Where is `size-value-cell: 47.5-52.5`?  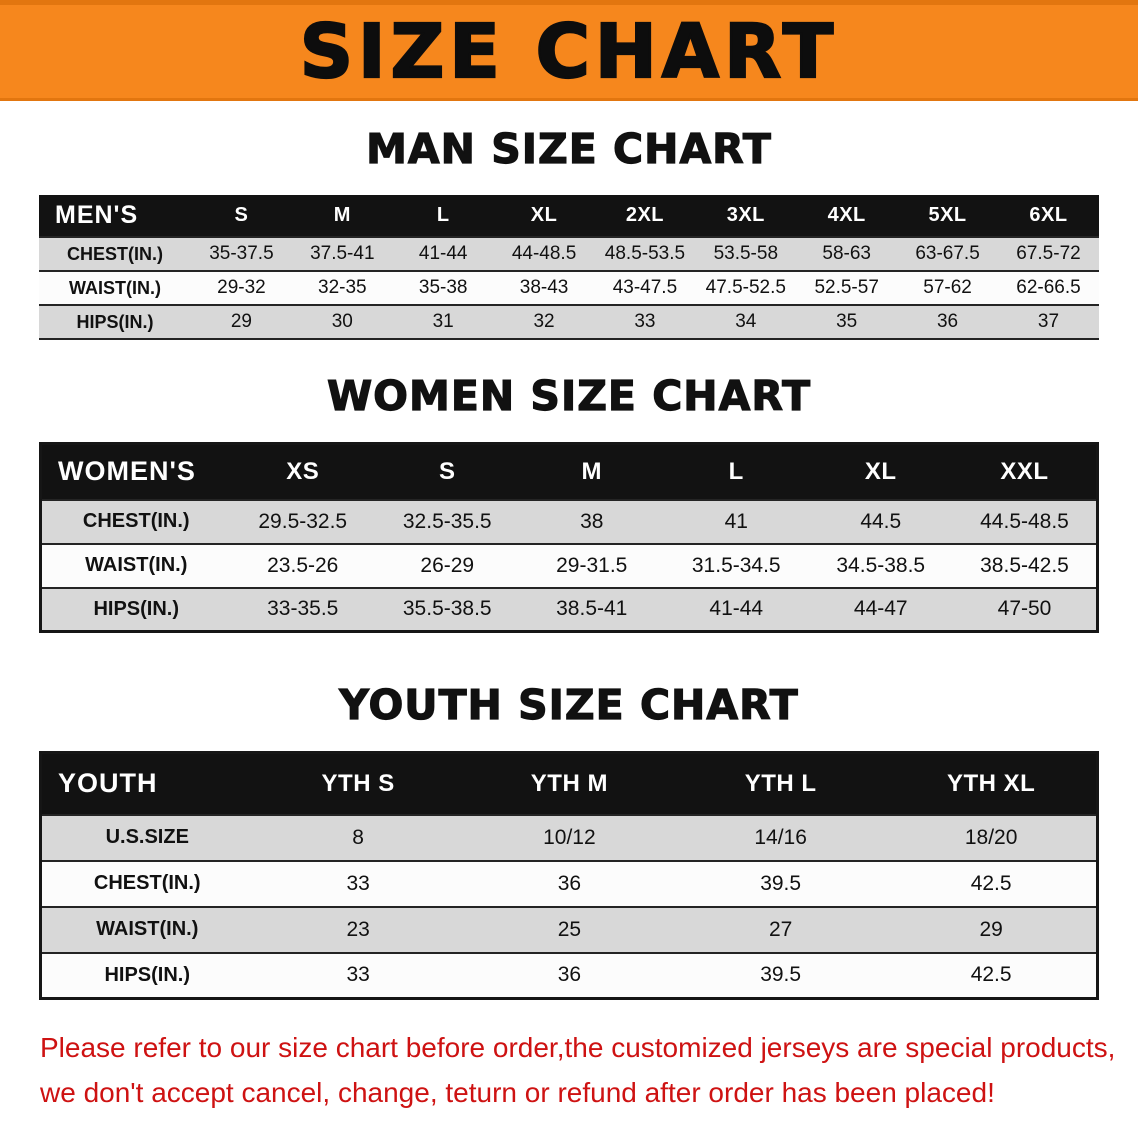 size-value-cell: 47.5-52.5 is located at coordinates (745, 287).